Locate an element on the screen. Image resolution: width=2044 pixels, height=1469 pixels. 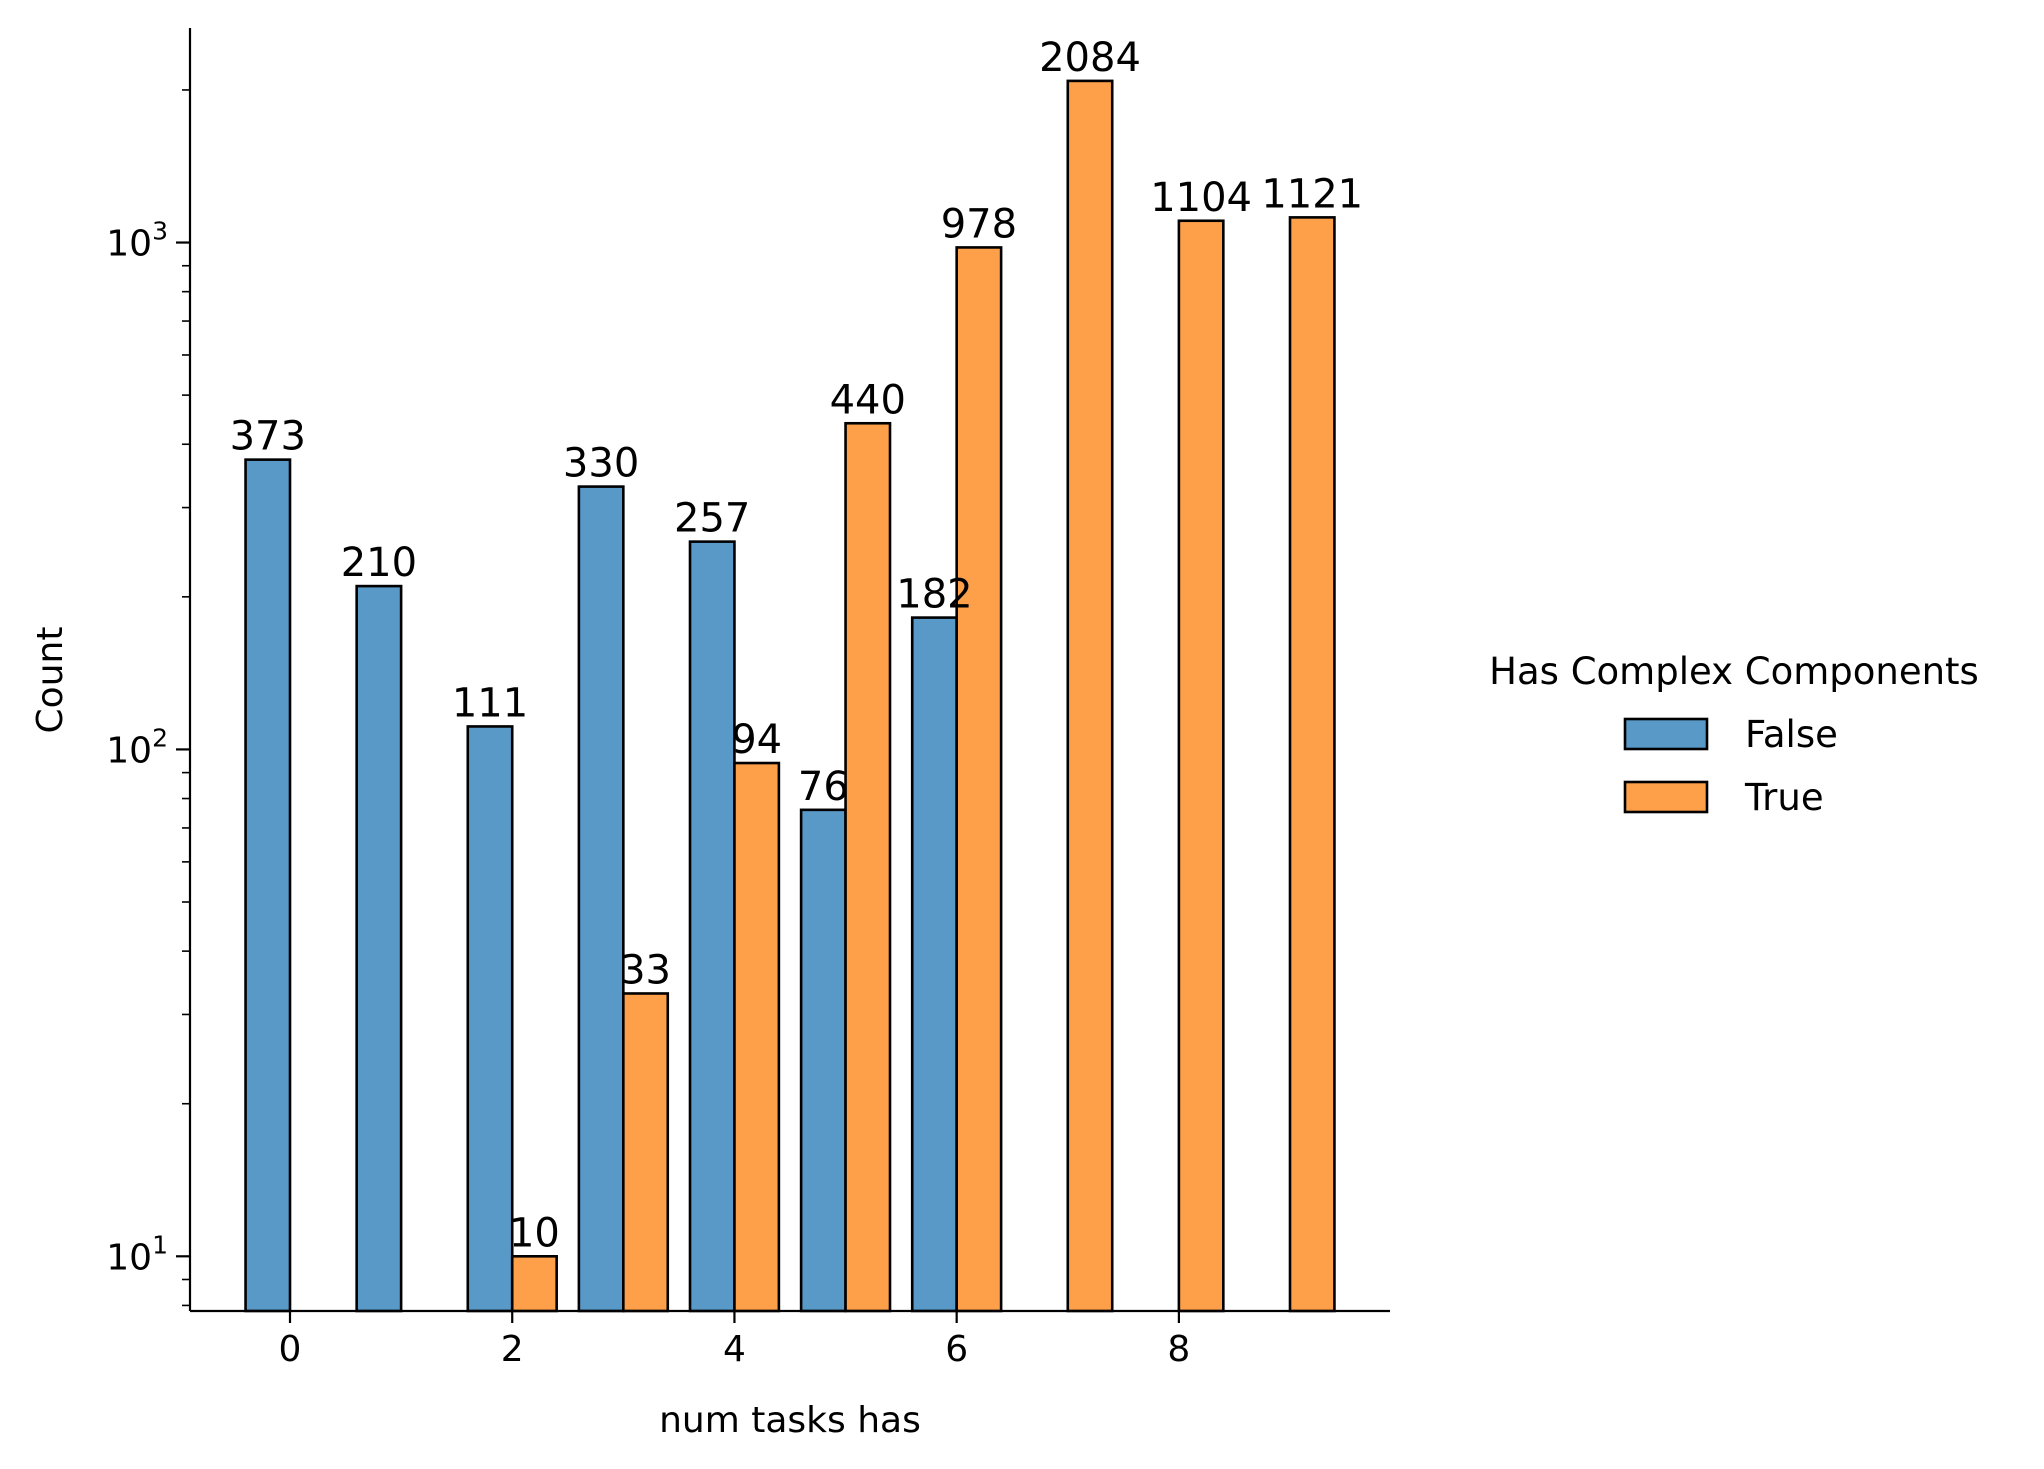
bar-label-true-9: 1121 is located at coordinates (1312, 194).